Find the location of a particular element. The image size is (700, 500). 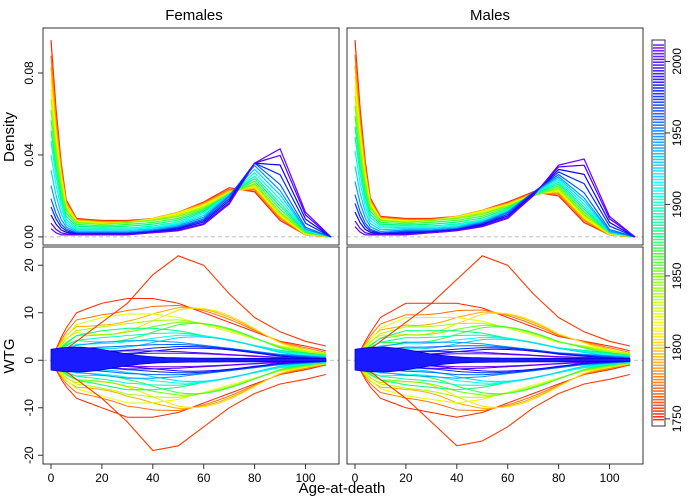

wtg-curve-1895-a is located at coordinates (188, 346).